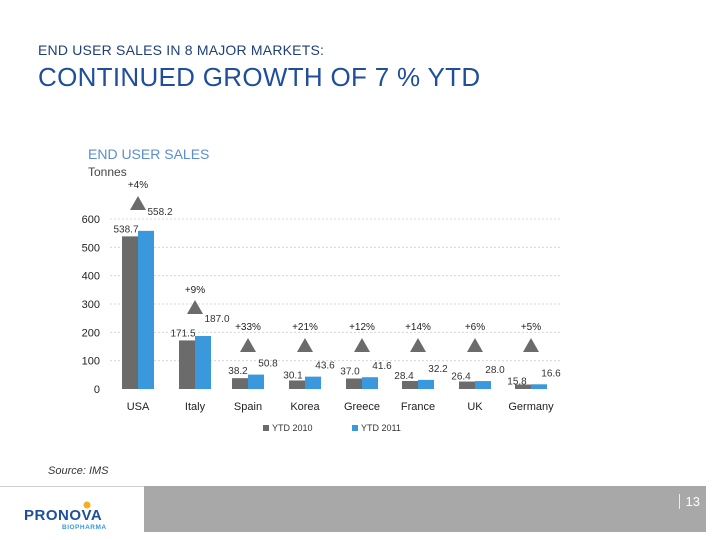  What do you see at coordinates (438, 369) in the screenshot?
I see `data-label: 32.2` at bounding box center [438, 369].